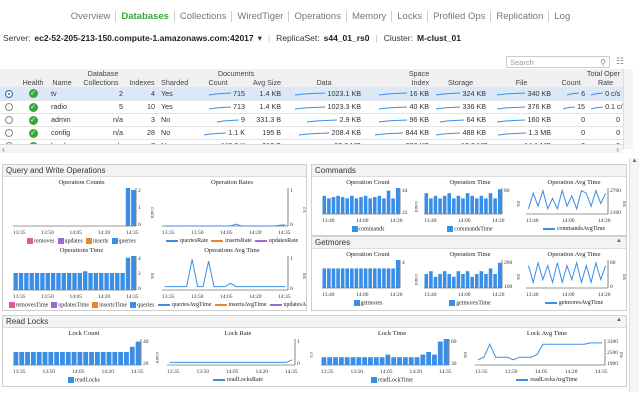  I want to click on nav-overview: Overview, so click(90, 16).